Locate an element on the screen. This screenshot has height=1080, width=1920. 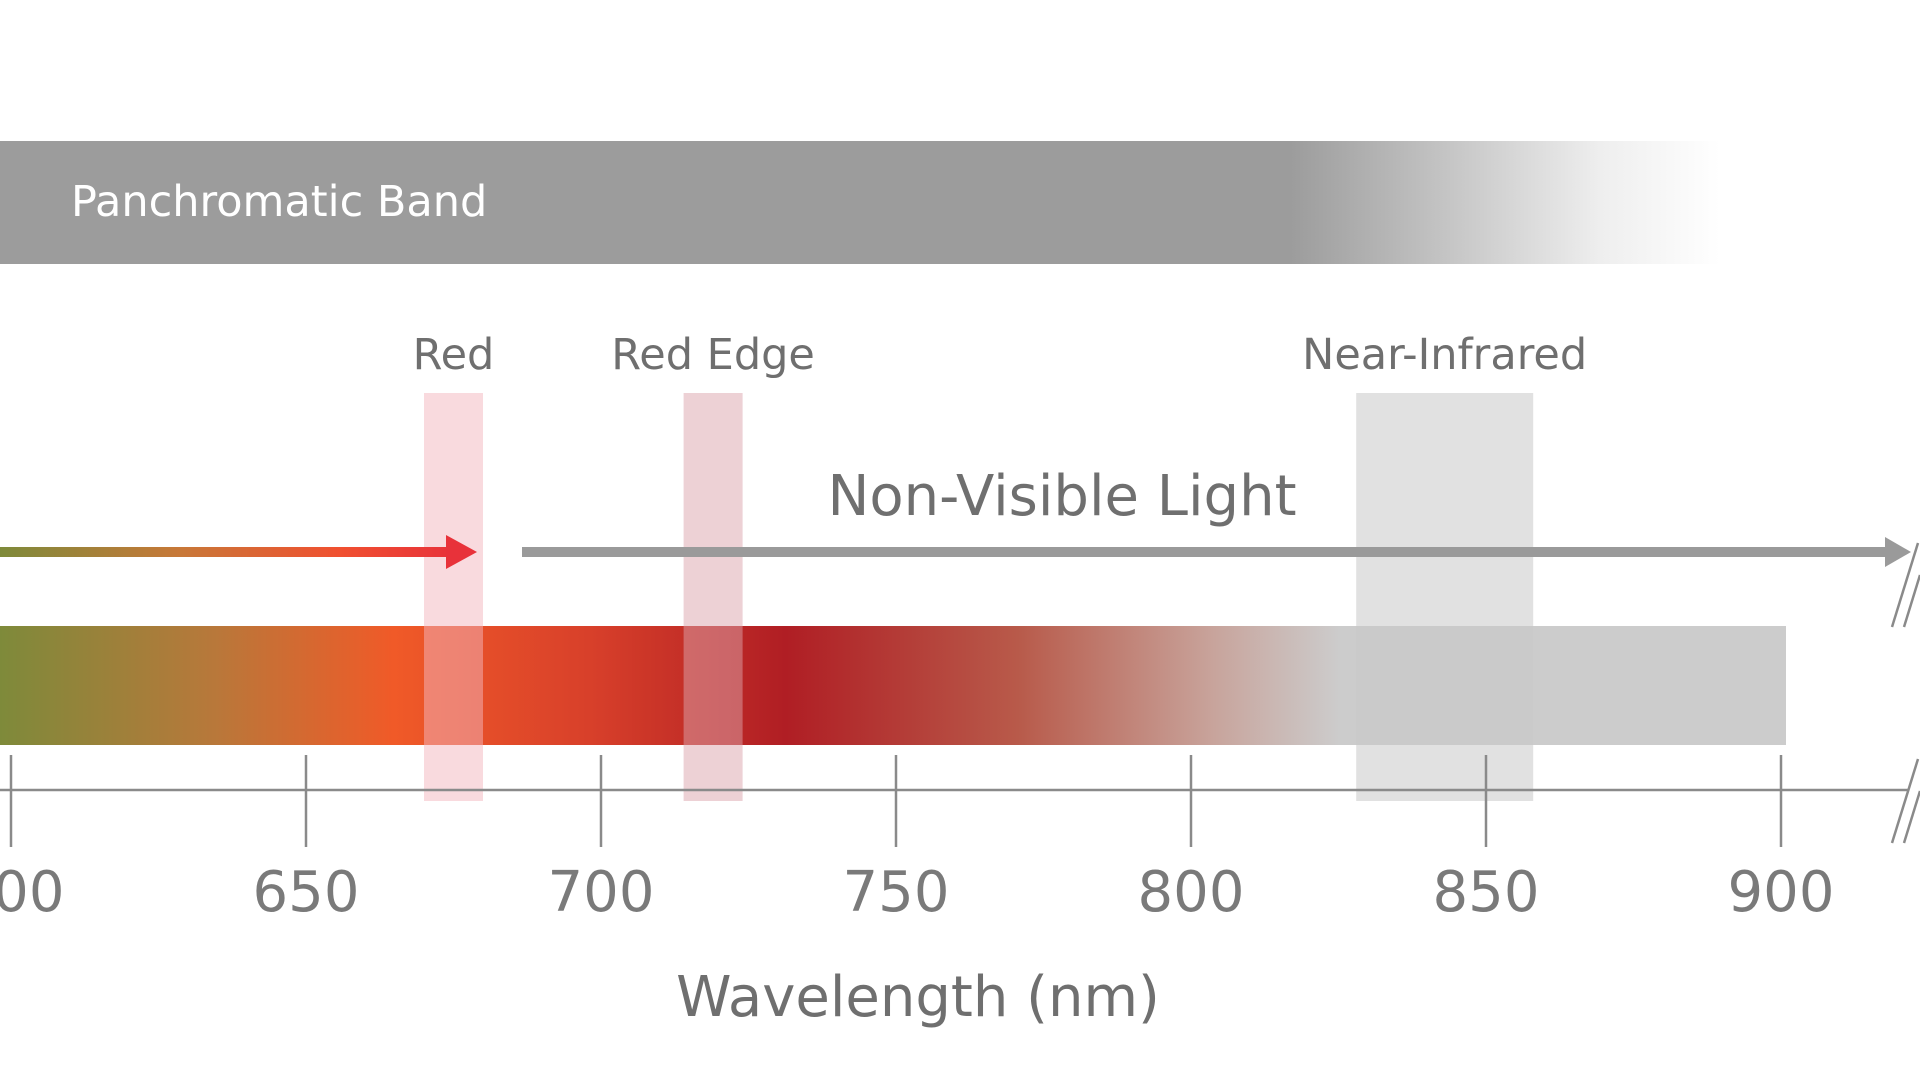
visible-light-arrow-head is located at coordinates (461, 552).